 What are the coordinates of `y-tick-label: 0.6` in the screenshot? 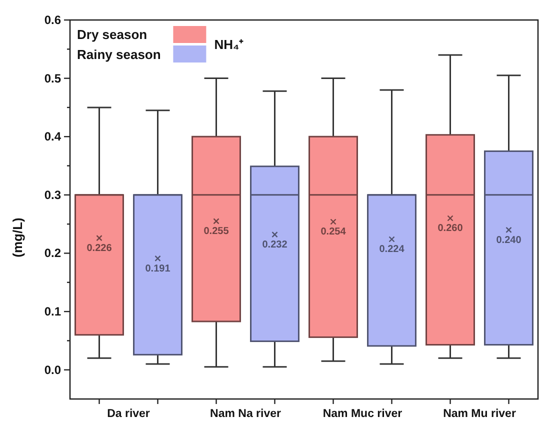 It's located at (53, 20).